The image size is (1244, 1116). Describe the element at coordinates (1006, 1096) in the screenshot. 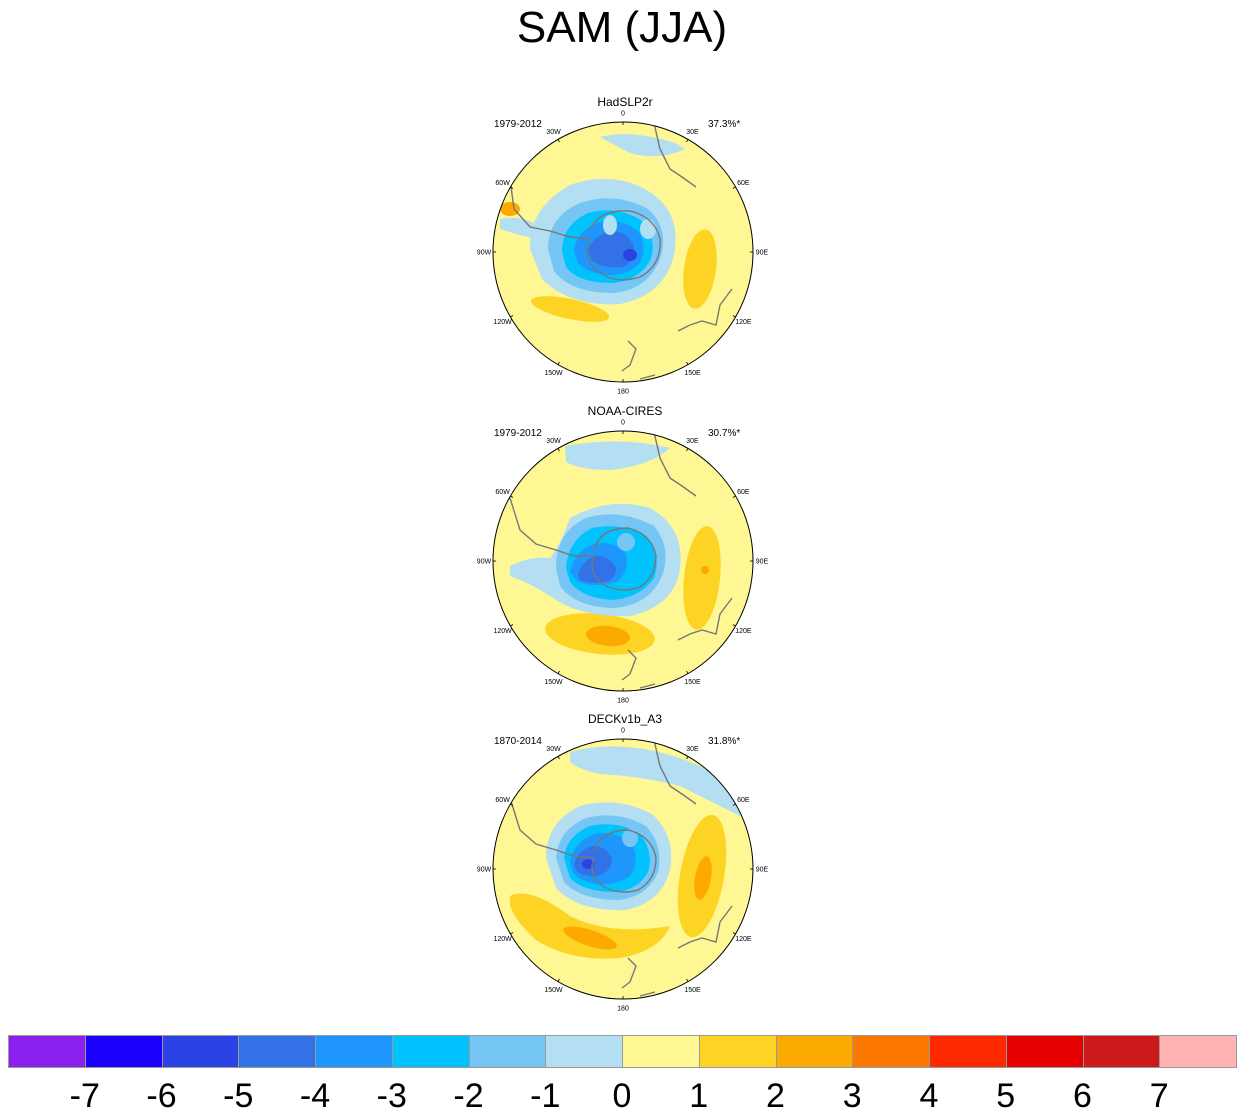

I see `colorbar-label: 5` at that location.